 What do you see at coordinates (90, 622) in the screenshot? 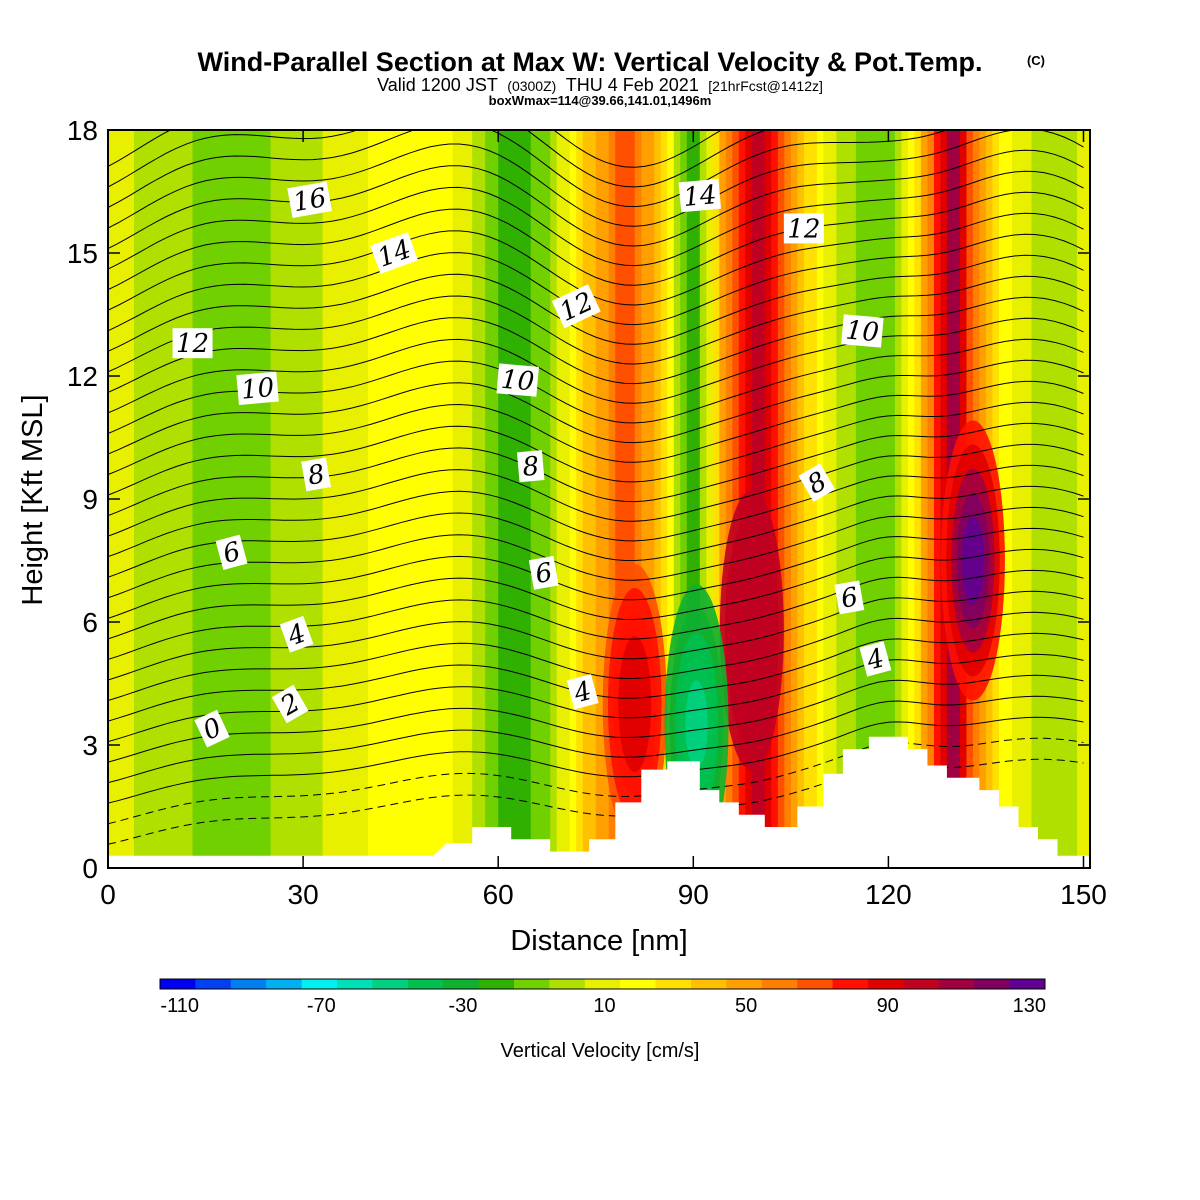
I see `y-tick-label: 6` at bounding box center [90, 622].